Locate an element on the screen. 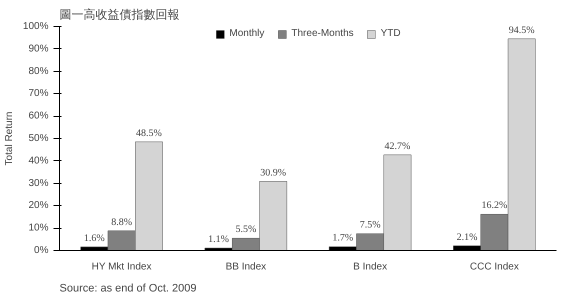  legend-label: Monthly is located at coordinates (246, 33).